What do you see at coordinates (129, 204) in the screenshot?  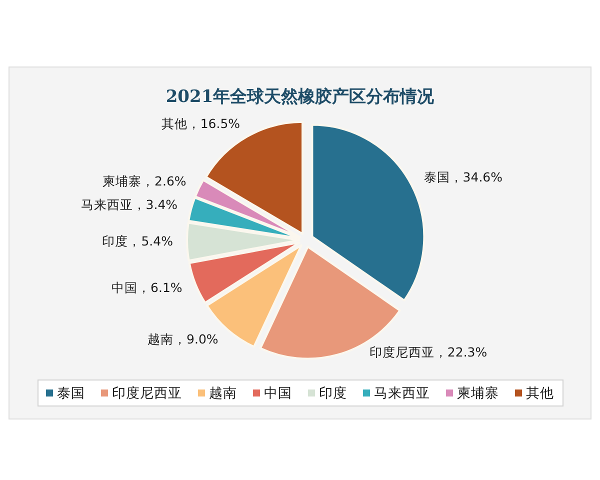 I see `category-label: 马来西亚，3.4%` at bounding box center [129, 204].